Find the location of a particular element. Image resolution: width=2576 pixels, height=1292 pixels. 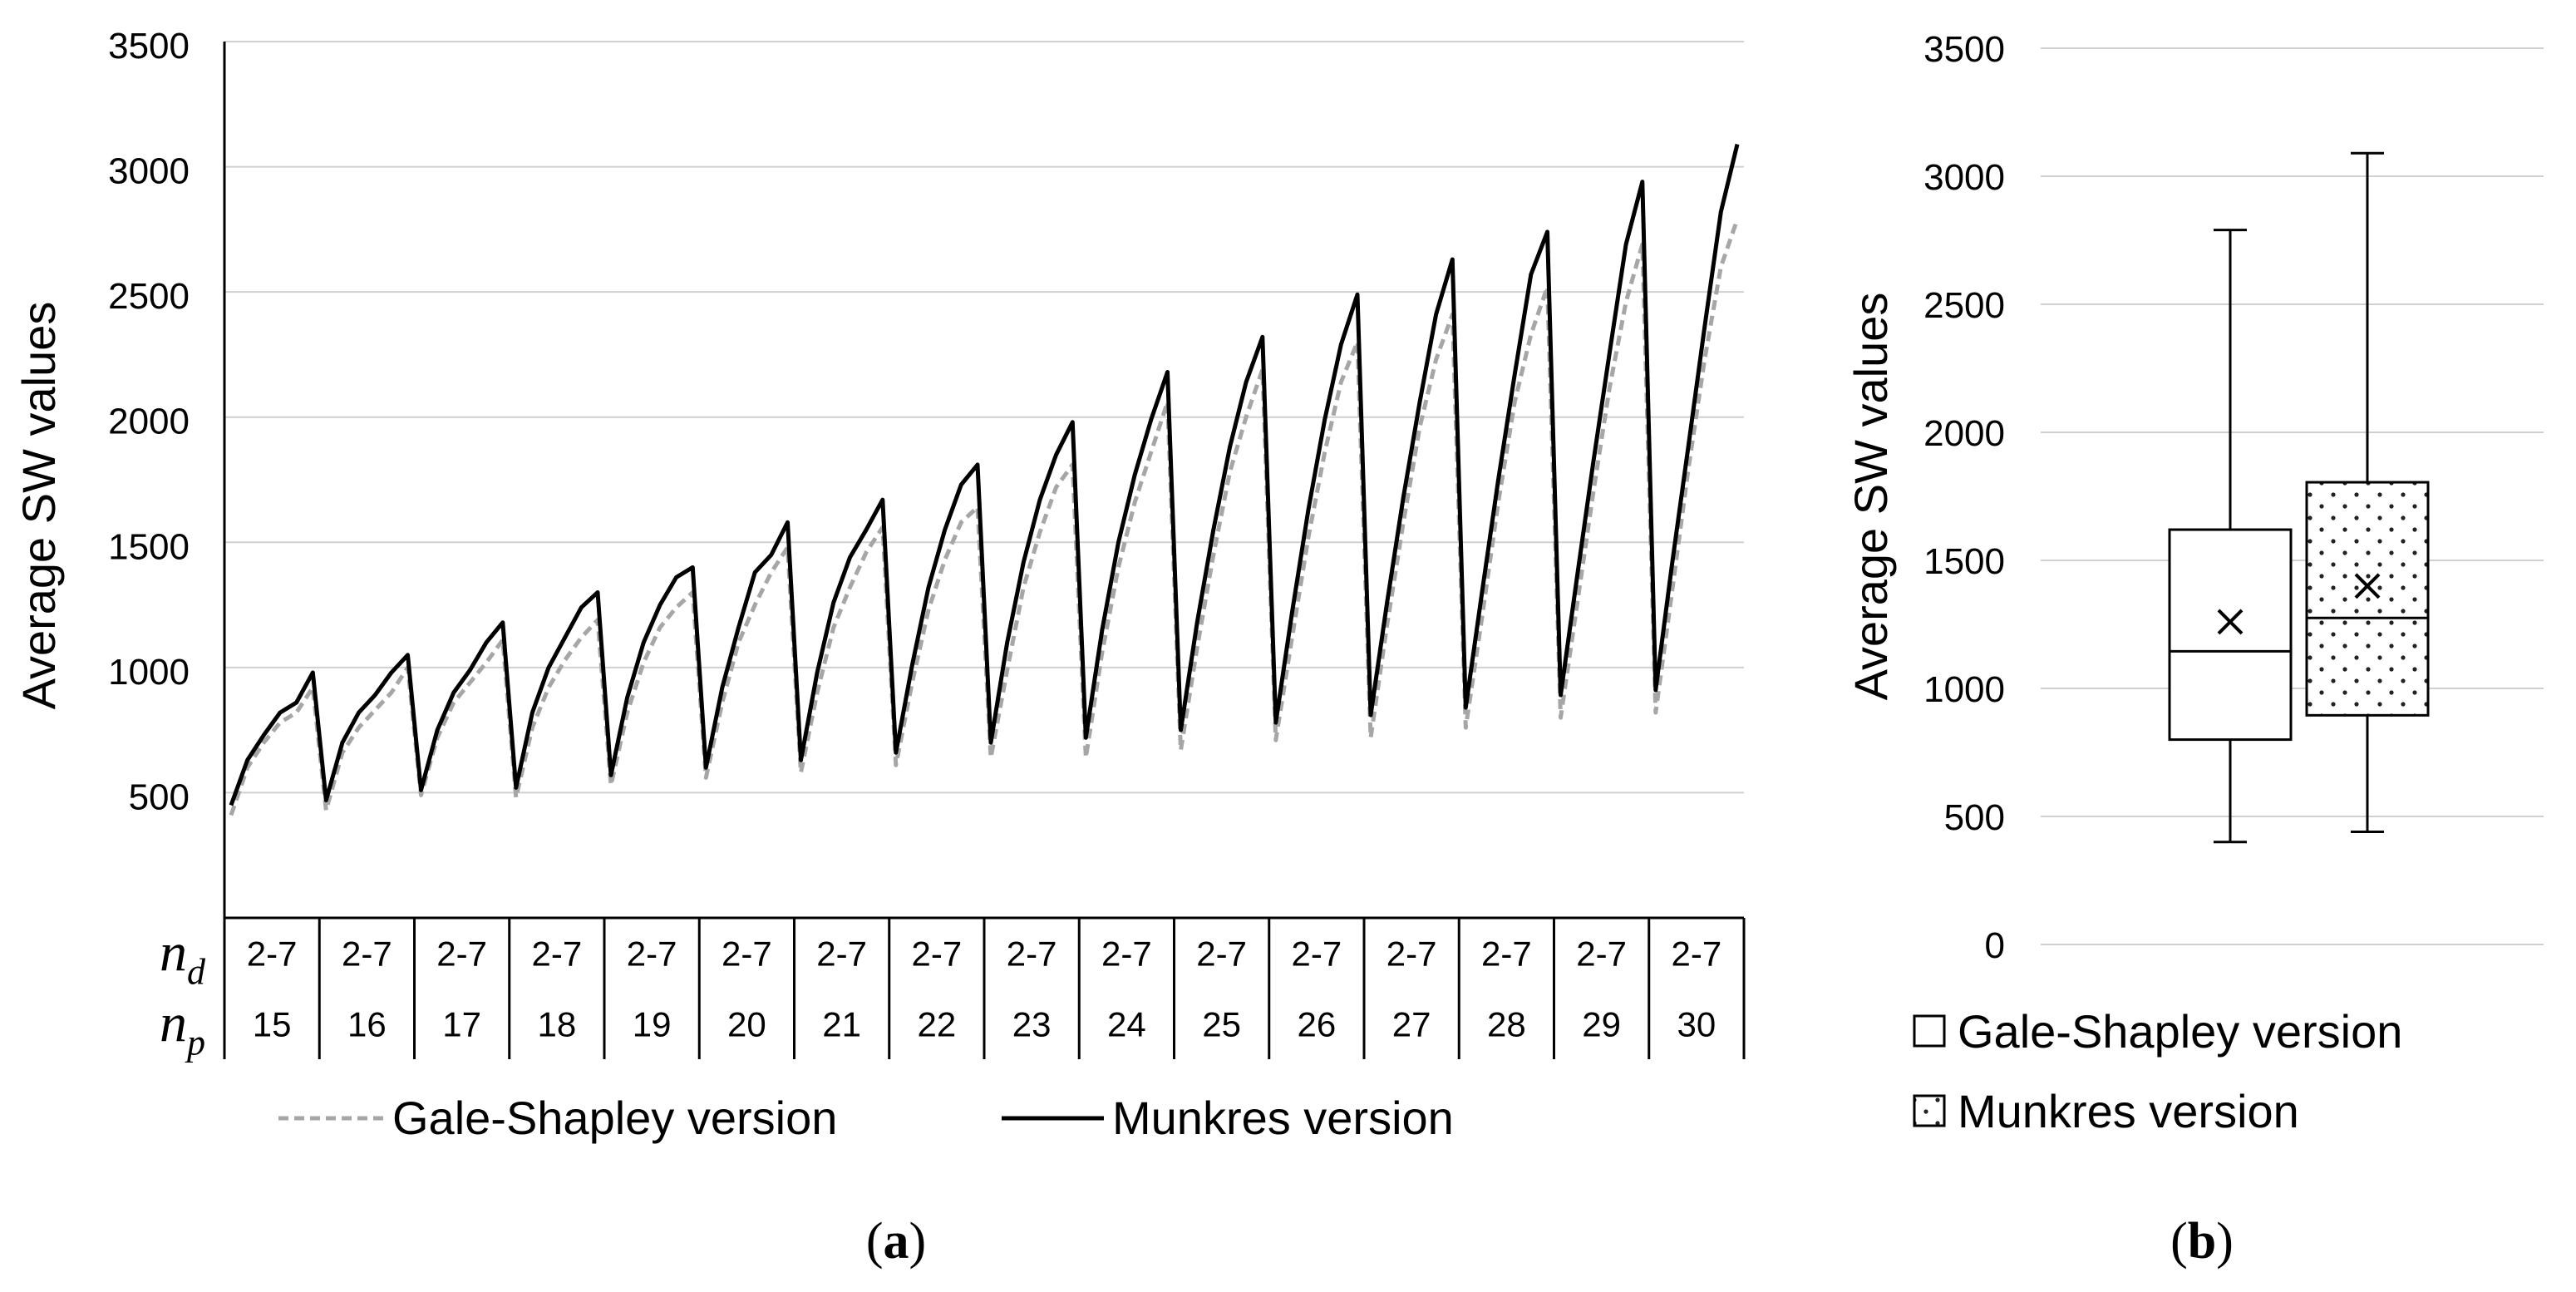

category-cell-np: 24 is located at coordinates (1126, 1024).